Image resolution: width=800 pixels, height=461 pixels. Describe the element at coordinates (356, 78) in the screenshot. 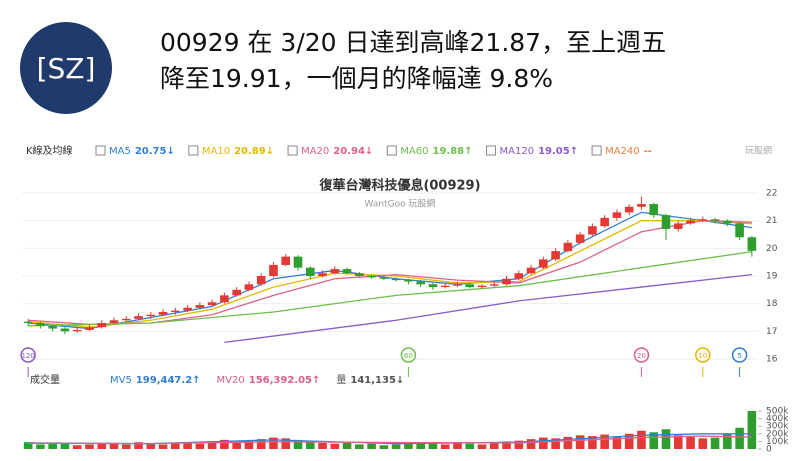

I see `headline: 降至19.91，一個月的降幅達 9.8%` at that location.